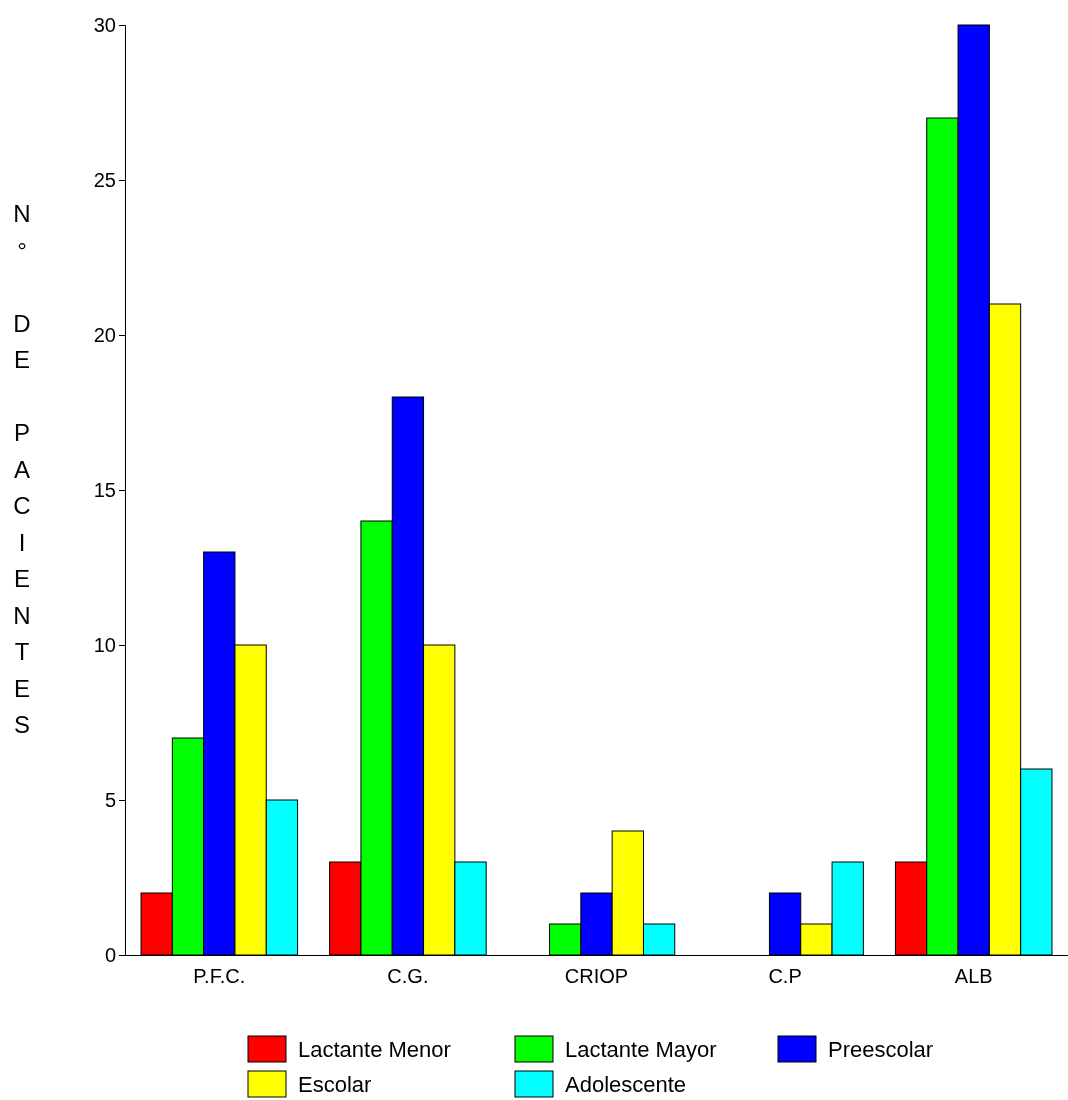 This screenshot has height=1100, width=1068. Describe the element at coordinates (104, 489) in the screenshot. I see `y-tick-label: 15` at that location.